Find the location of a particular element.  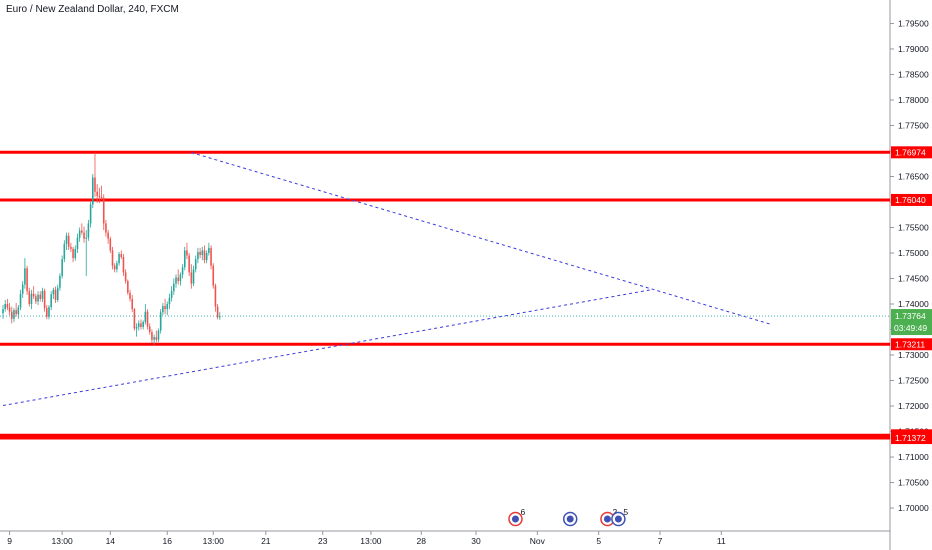

y-tick-label: 1.73000 is located at coordinates (913, 355).